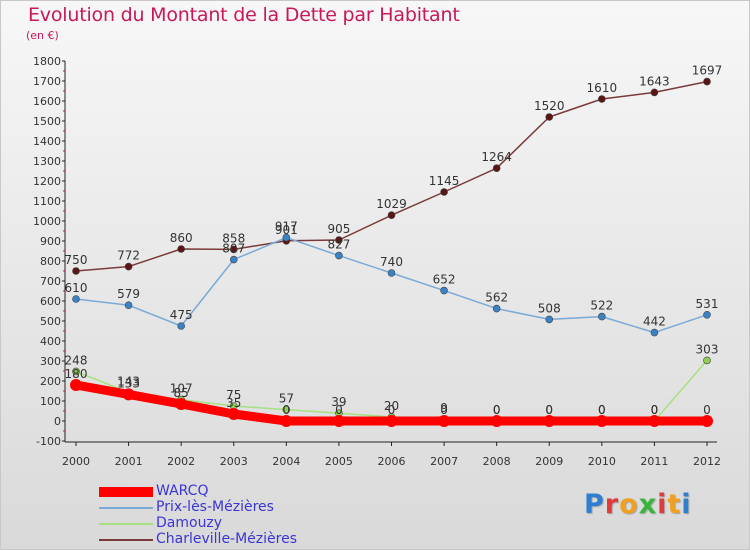 The height and width of the screenshot is (551, 750). Describe the element at coordinates (47, 221) in the screenshot. I see `y-tick-label: 1000` at that location.